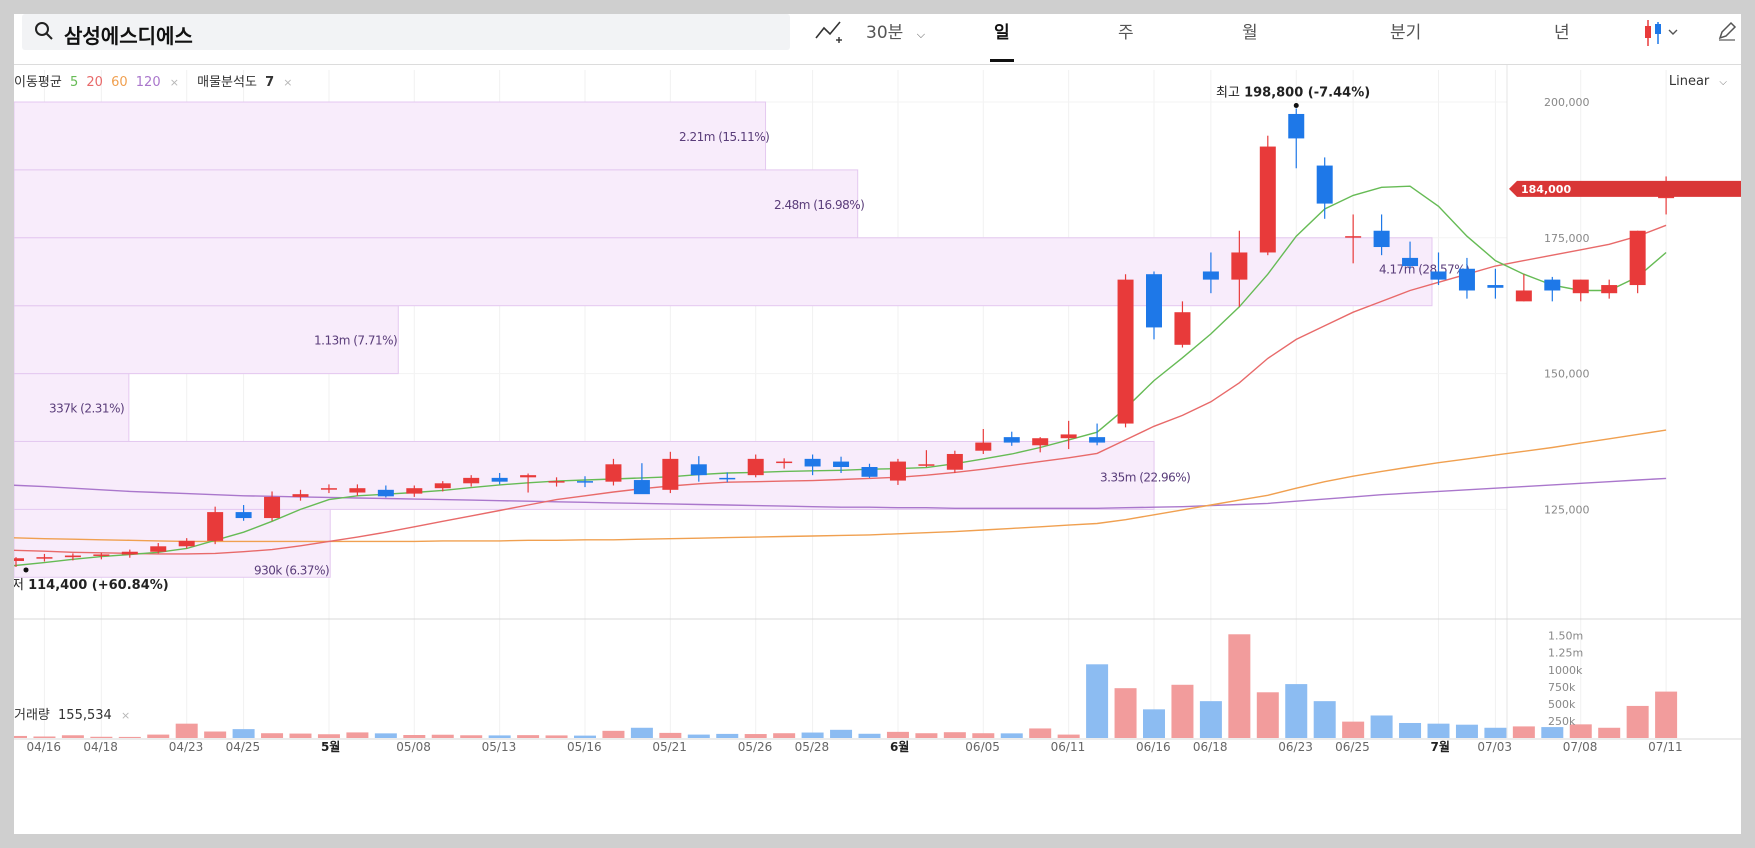  I want to click on y-tick-label: 125,000, so click(1567, 509).